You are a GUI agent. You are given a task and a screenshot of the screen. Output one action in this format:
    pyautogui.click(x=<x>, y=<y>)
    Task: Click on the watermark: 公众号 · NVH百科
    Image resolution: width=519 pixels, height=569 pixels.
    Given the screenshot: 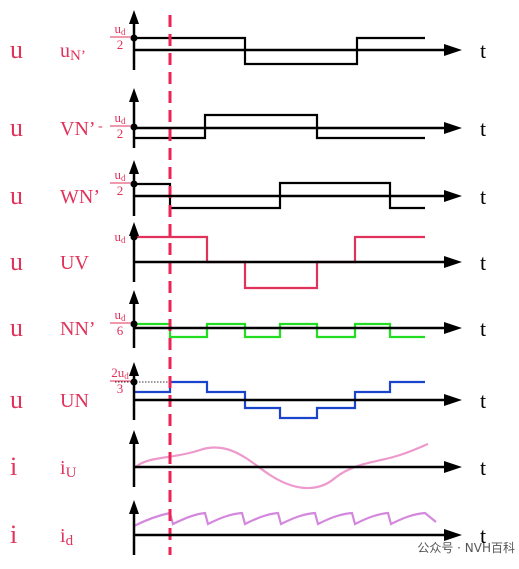 What is the action you would take?
    pyautogui.click(x=466, y=548)
    